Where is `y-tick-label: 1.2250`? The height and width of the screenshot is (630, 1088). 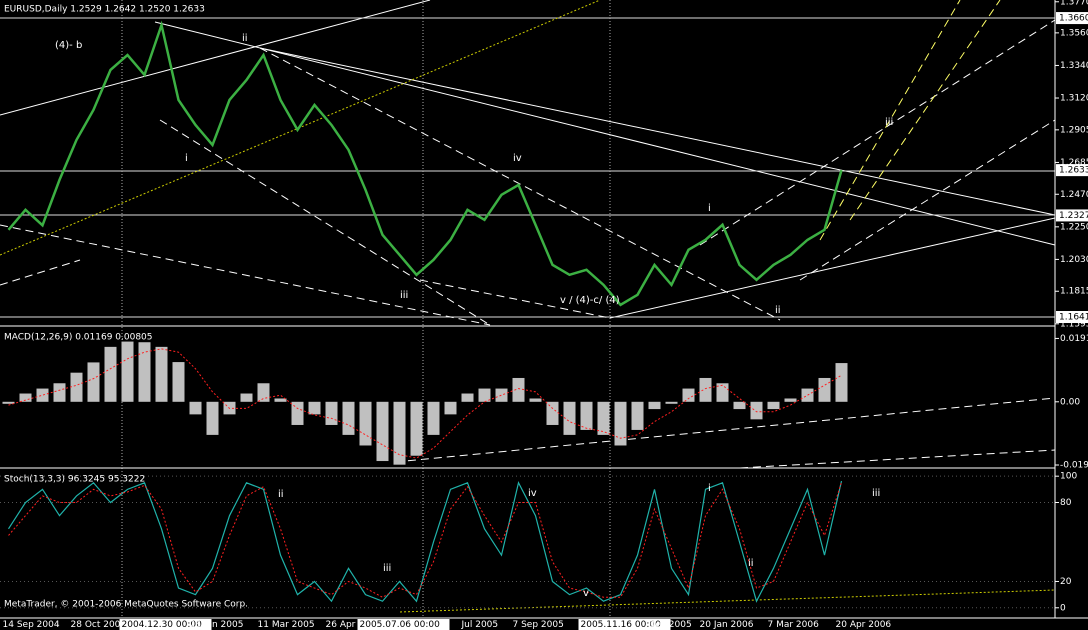
y-tick-label: 1.2250 is located at coordinates (1074, 227).